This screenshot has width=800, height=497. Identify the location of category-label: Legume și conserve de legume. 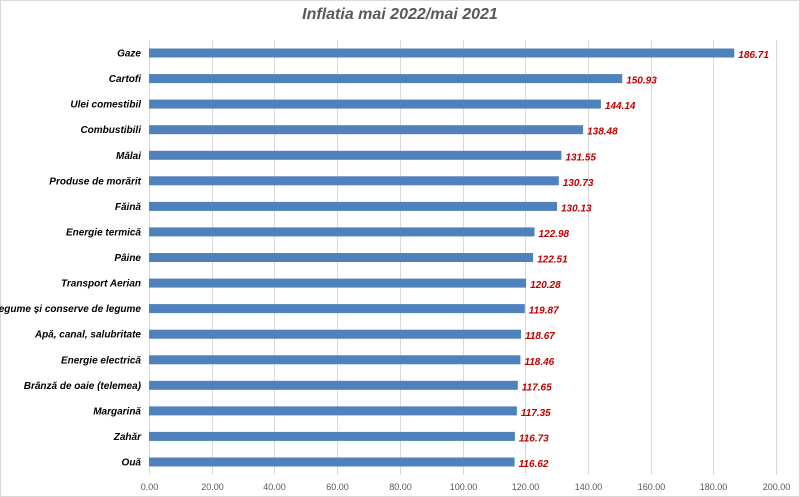
(70, 309).